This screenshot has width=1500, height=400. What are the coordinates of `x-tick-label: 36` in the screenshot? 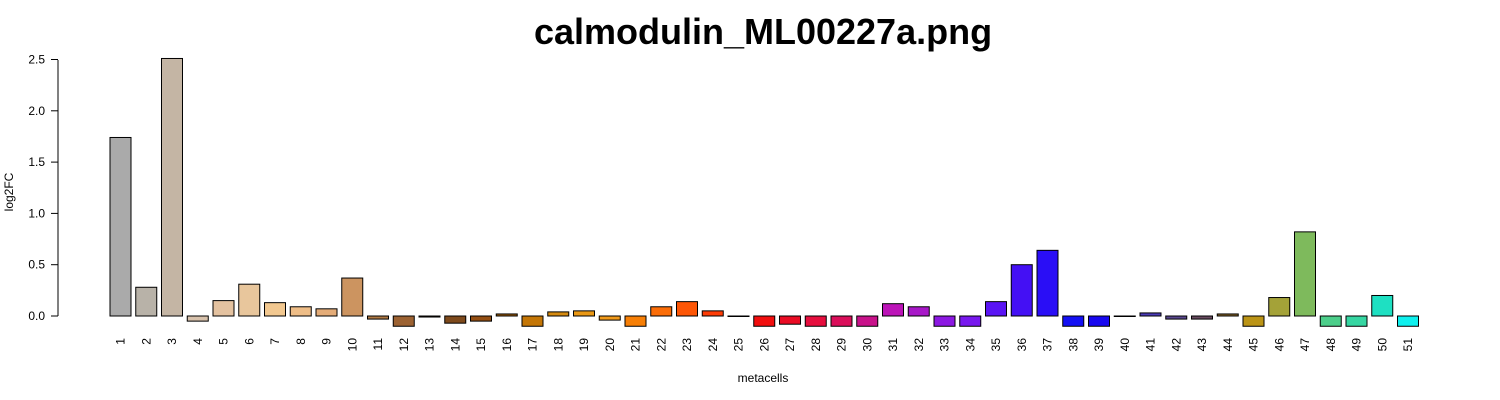 It's located at (1022, 345).